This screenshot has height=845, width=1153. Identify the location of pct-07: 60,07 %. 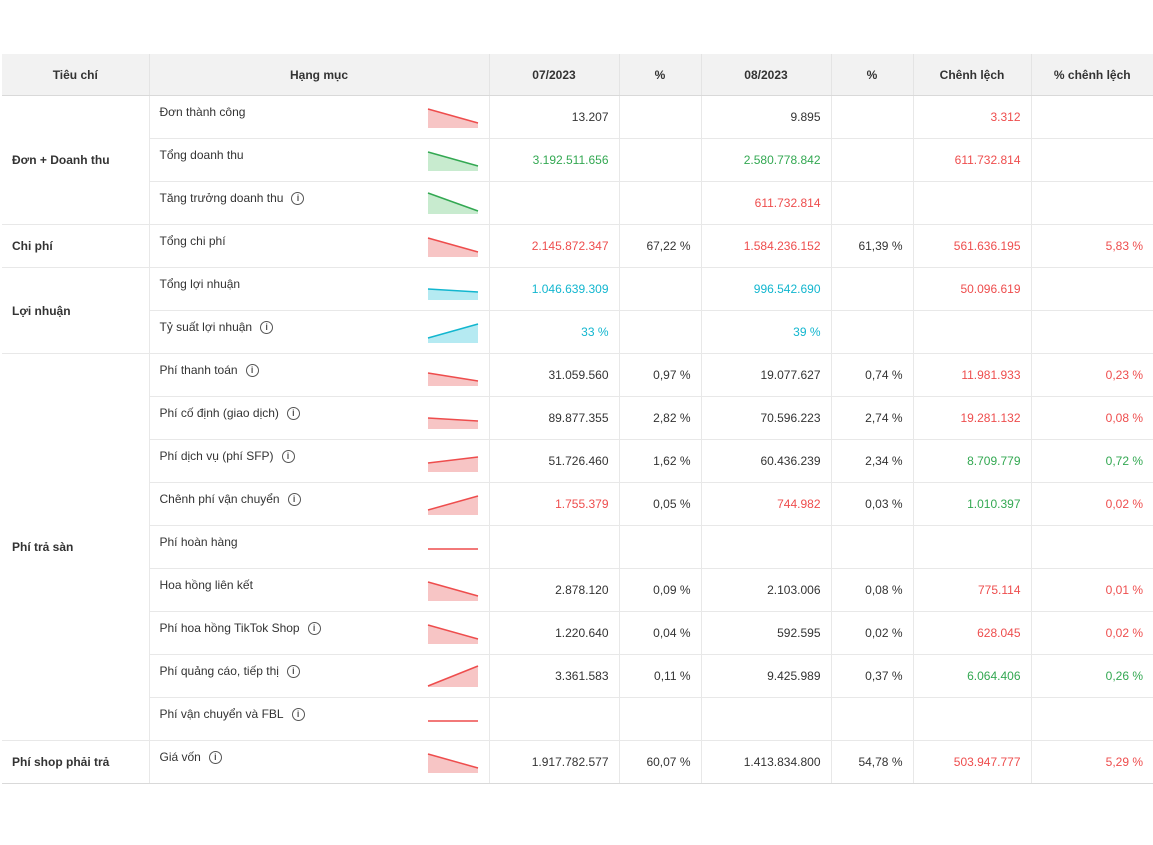
(660, 762).